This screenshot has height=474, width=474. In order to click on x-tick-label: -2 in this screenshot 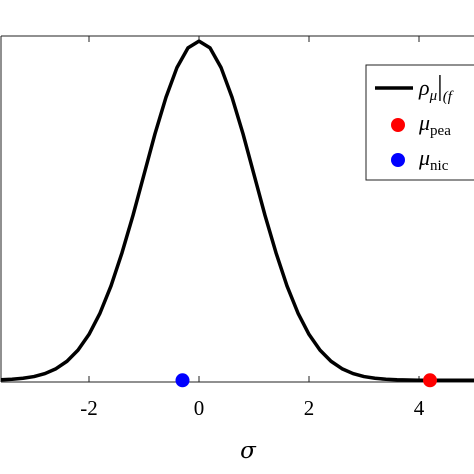, I will do `click(89, 408)`.